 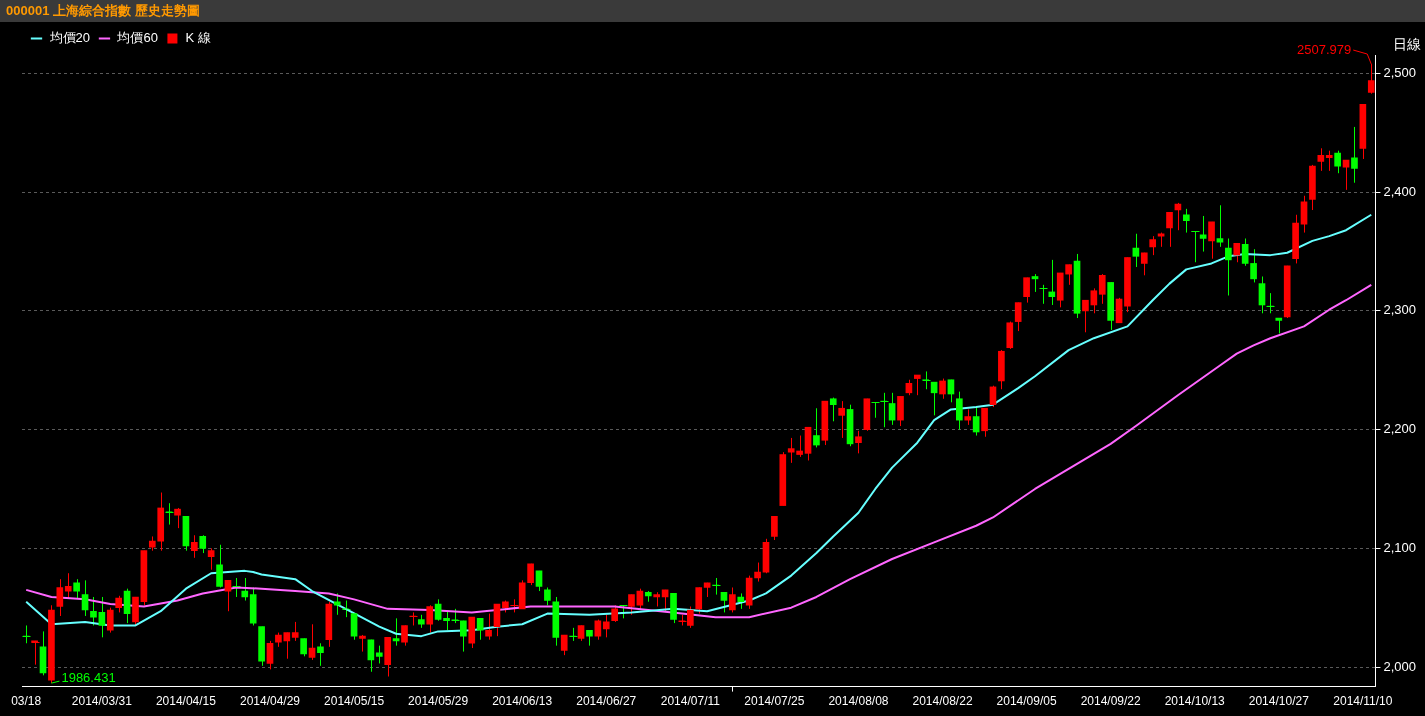 What do you see at coordinates (1407, 43) in the screenshot?
I see `y-axis-title: 日線` at bounding box center [1407, 43].